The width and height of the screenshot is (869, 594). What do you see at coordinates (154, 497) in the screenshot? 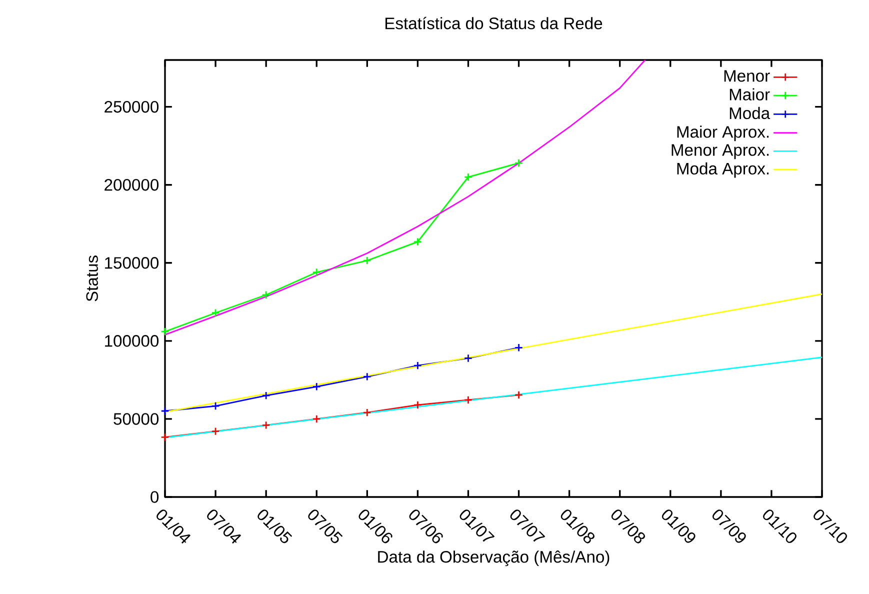
I see `y-tick-label: 0` at bounding box center [154, 497].